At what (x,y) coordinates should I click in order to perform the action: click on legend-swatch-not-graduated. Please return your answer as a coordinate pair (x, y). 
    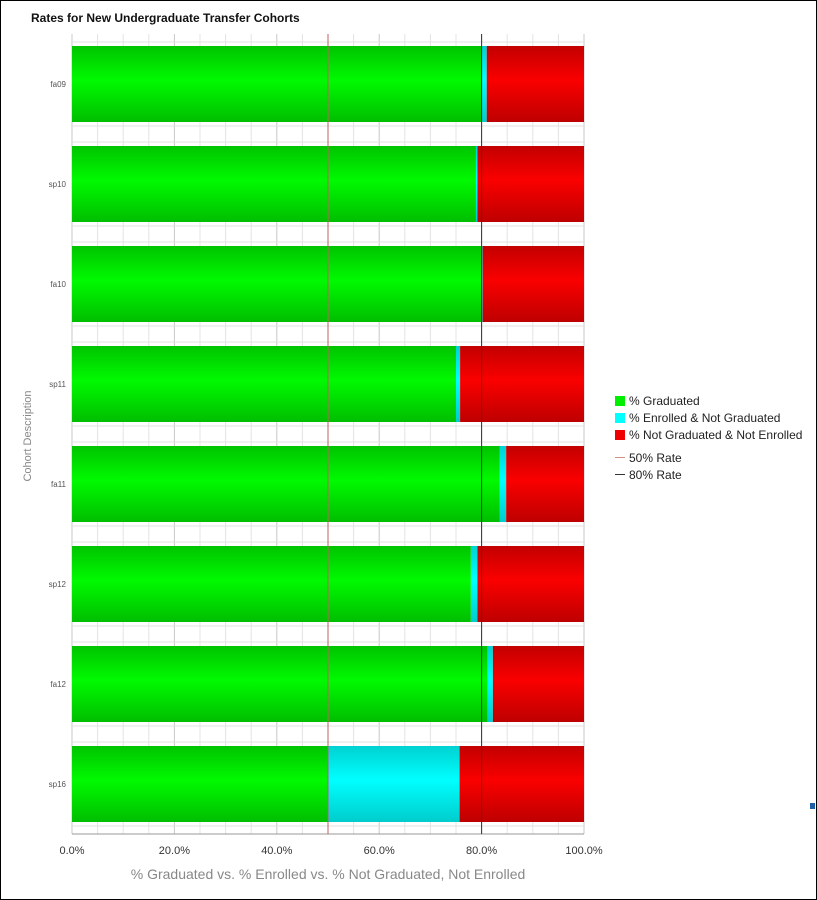
    Looking at the image, I should click on (620, 434).